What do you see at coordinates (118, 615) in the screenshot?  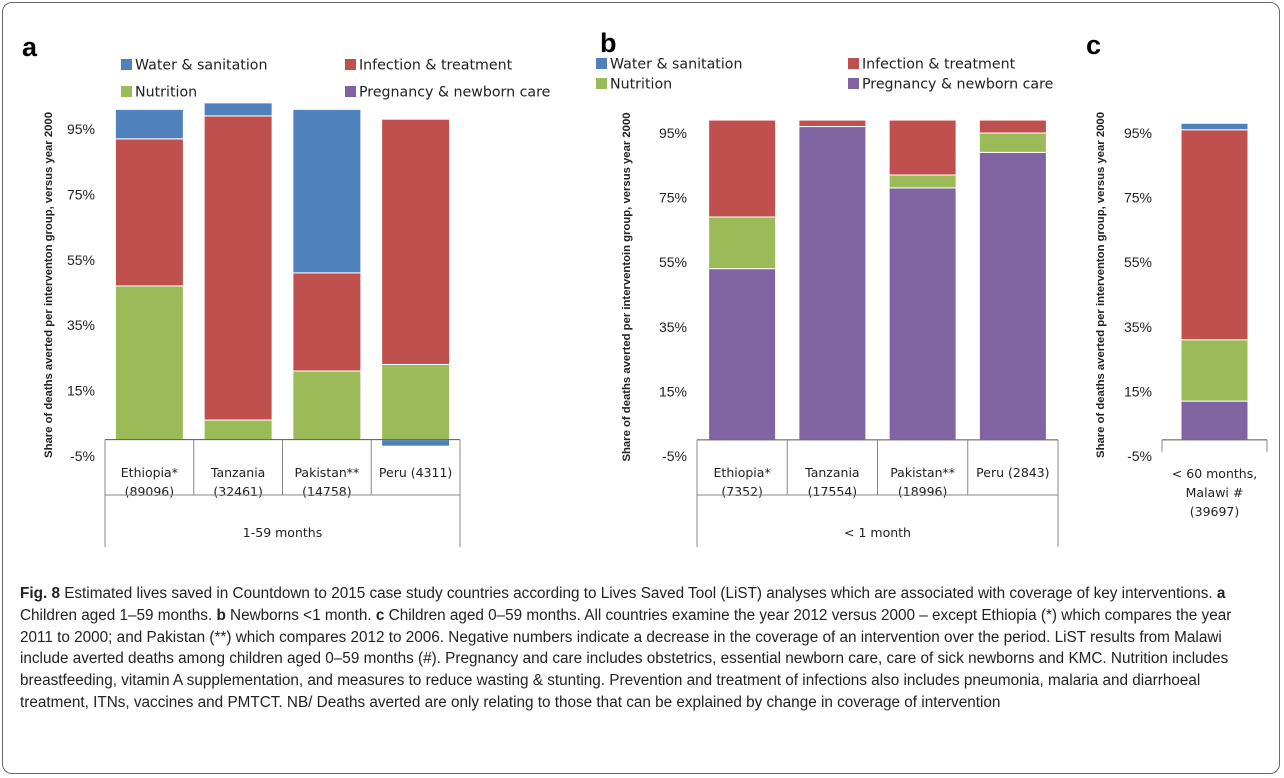 I see `caption-part-a-text: Children aged 1–59 months.` at bounding box center [118, 615].